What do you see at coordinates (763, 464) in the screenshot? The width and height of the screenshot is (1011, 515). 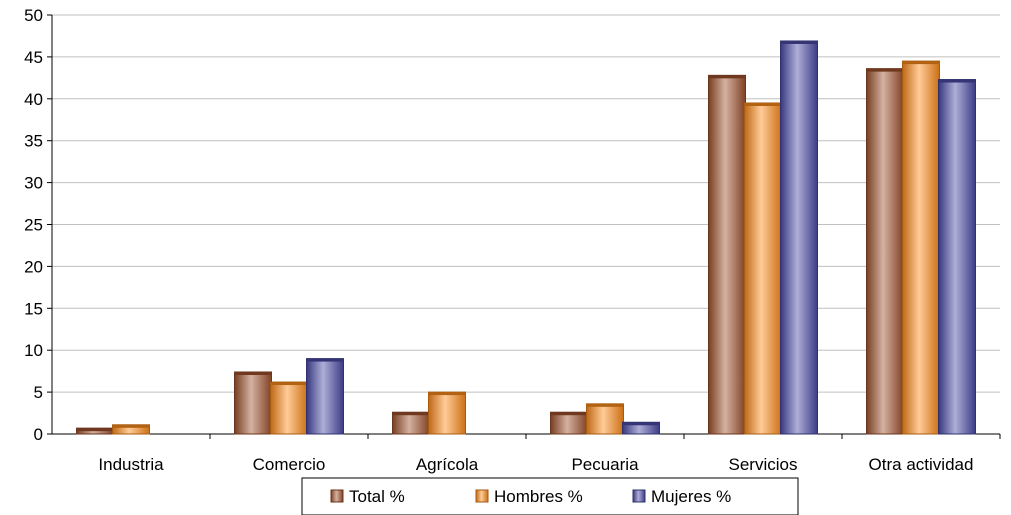 I see `x-category-label: Servicios` at bounding box center [763, 464].